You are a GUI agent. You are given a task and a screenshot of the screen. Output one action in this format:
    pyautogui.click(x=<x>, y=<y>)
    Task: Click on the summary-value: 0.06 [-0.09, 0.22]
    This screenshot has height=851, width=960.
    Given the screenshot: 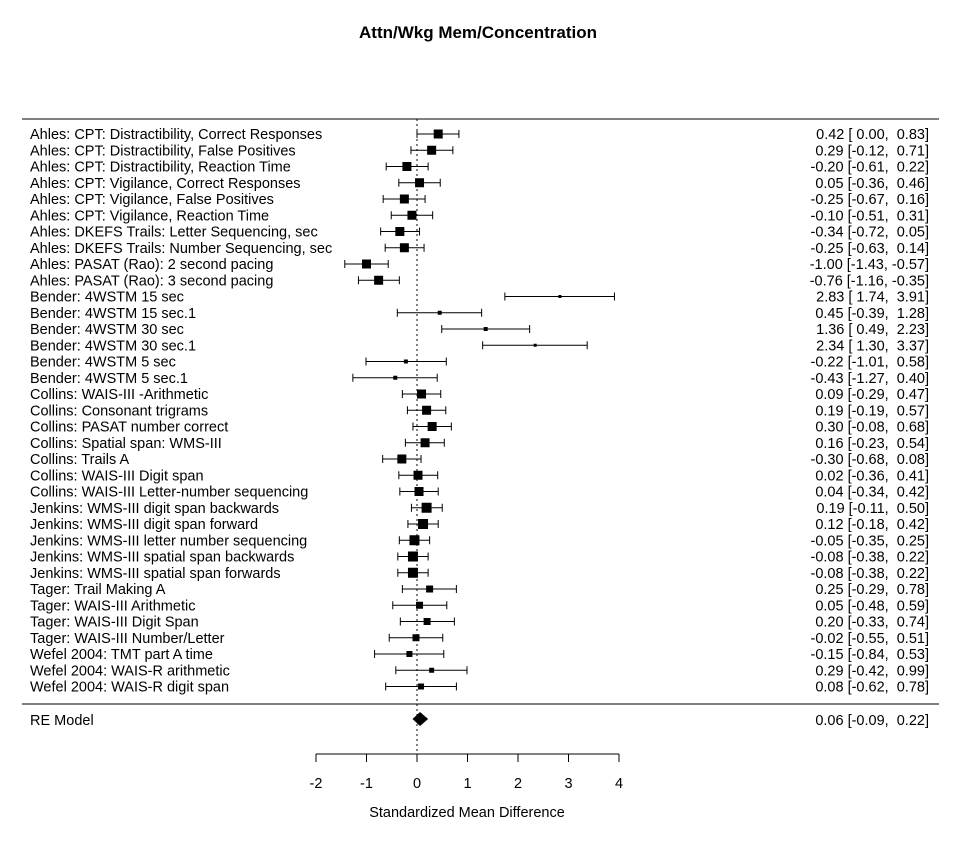 What is the action you would take?
    pyautogui.click(x=872, y=721)
    